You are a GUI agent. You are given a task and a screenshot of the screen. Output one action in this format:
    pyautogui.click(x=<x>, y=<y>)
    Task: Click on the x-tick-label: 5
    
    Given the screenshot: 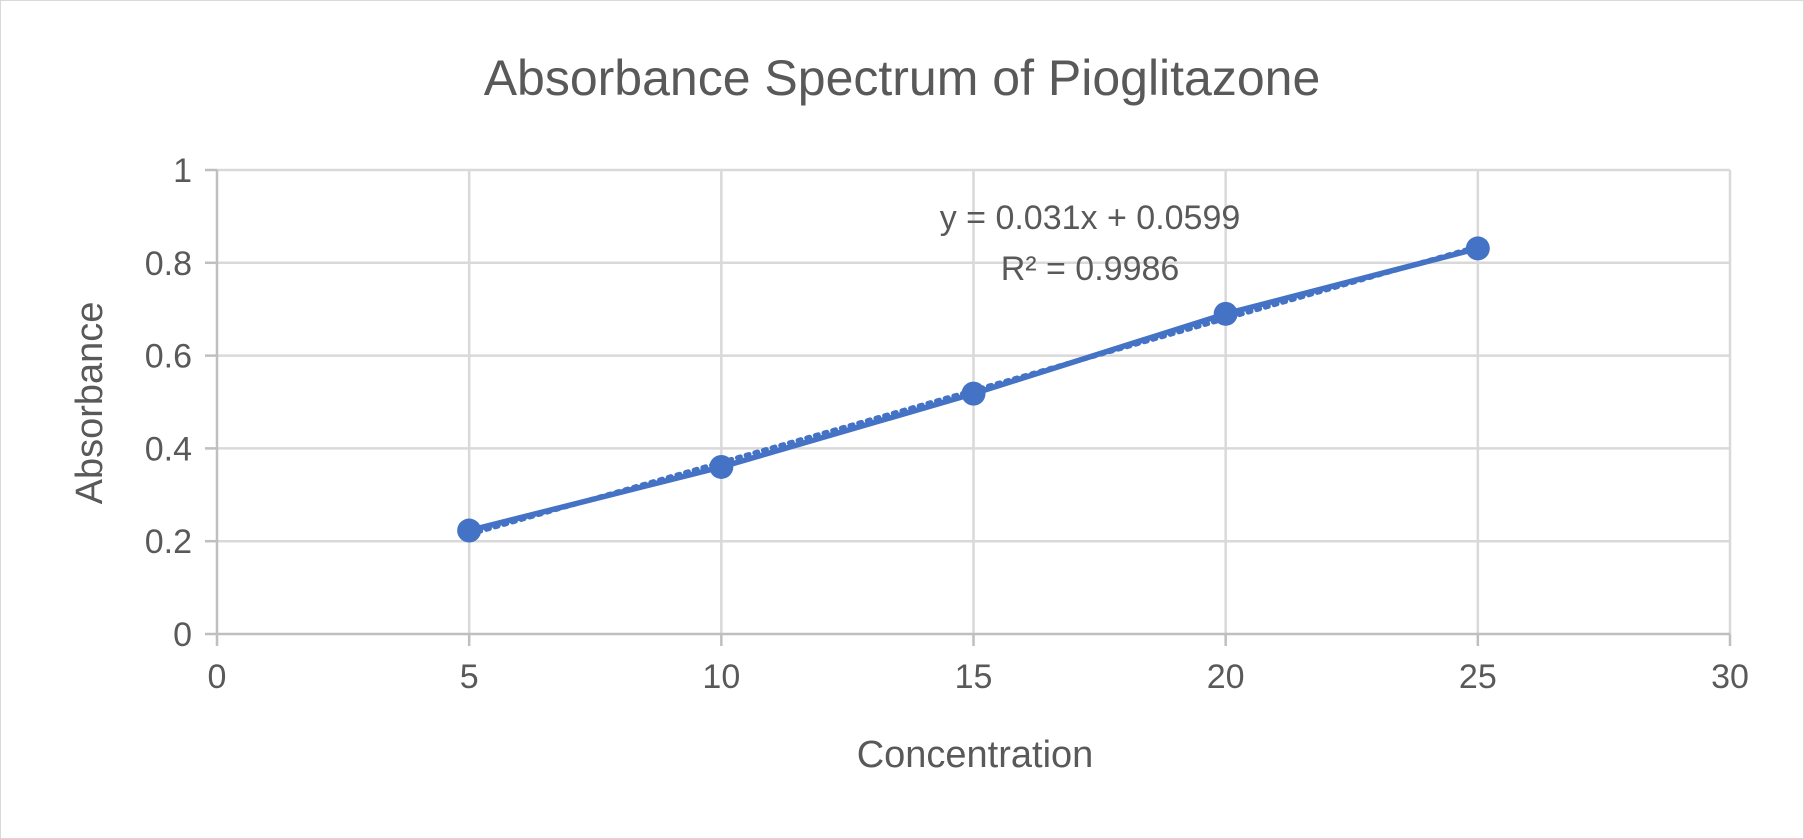 What is the action you would take?
    pyautogui.click(x=469, y=677)
    